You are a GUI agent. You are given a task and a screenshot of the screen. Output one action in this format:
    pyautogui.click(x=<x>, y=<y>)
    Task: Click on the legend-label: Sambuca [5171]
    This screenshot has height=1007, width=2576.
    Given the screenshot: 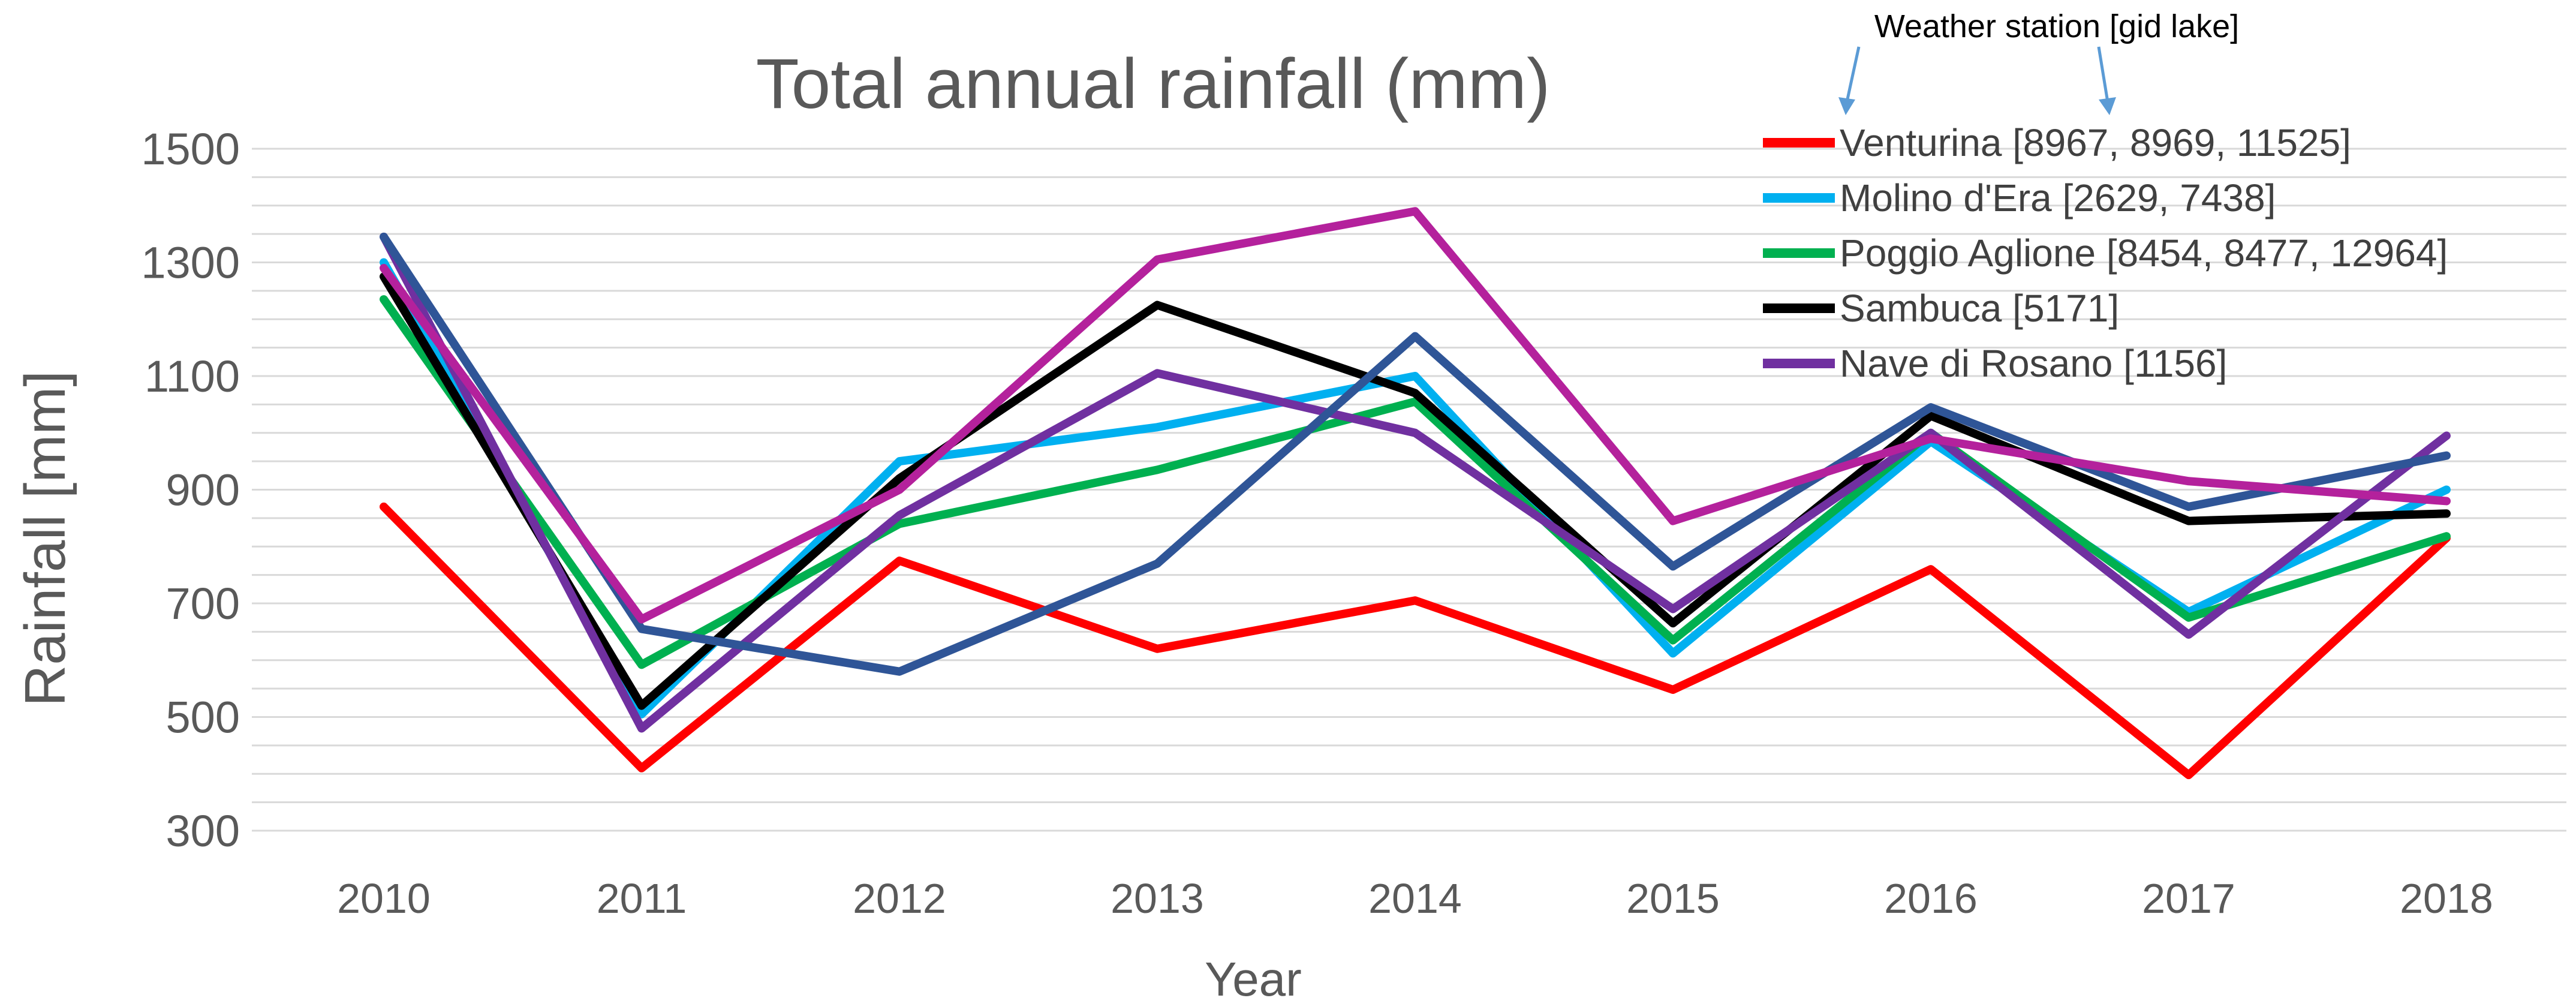 What is the action you would take?
    pyautogui.click(x=1979, y=308)
    